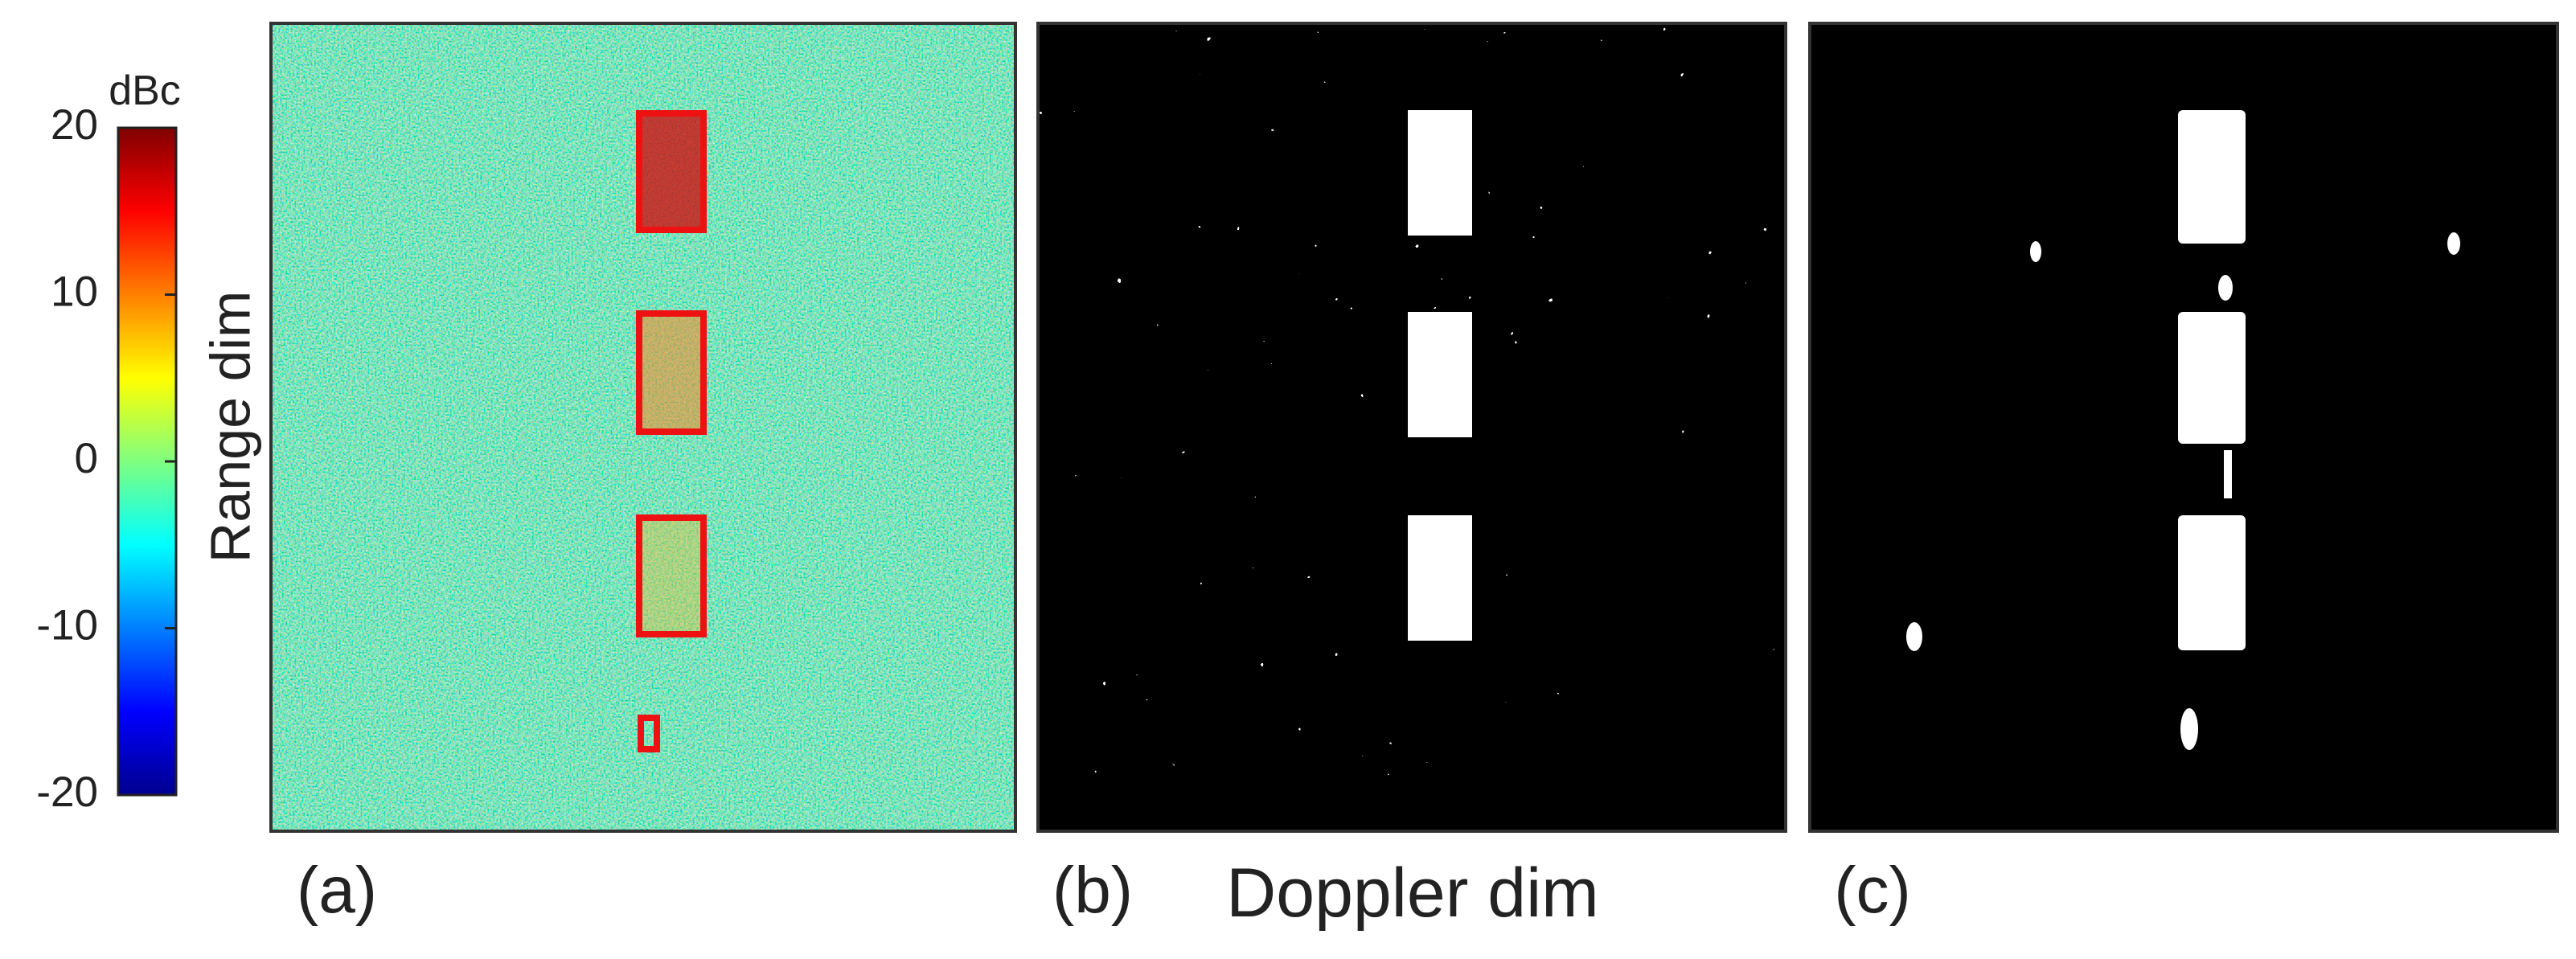 This screenshot has width=2576, height=959. What do you see at coordinates (230, 427) in the screenshot?
I see `y-axis-label: Range dim` at bounding box center [230, 427].